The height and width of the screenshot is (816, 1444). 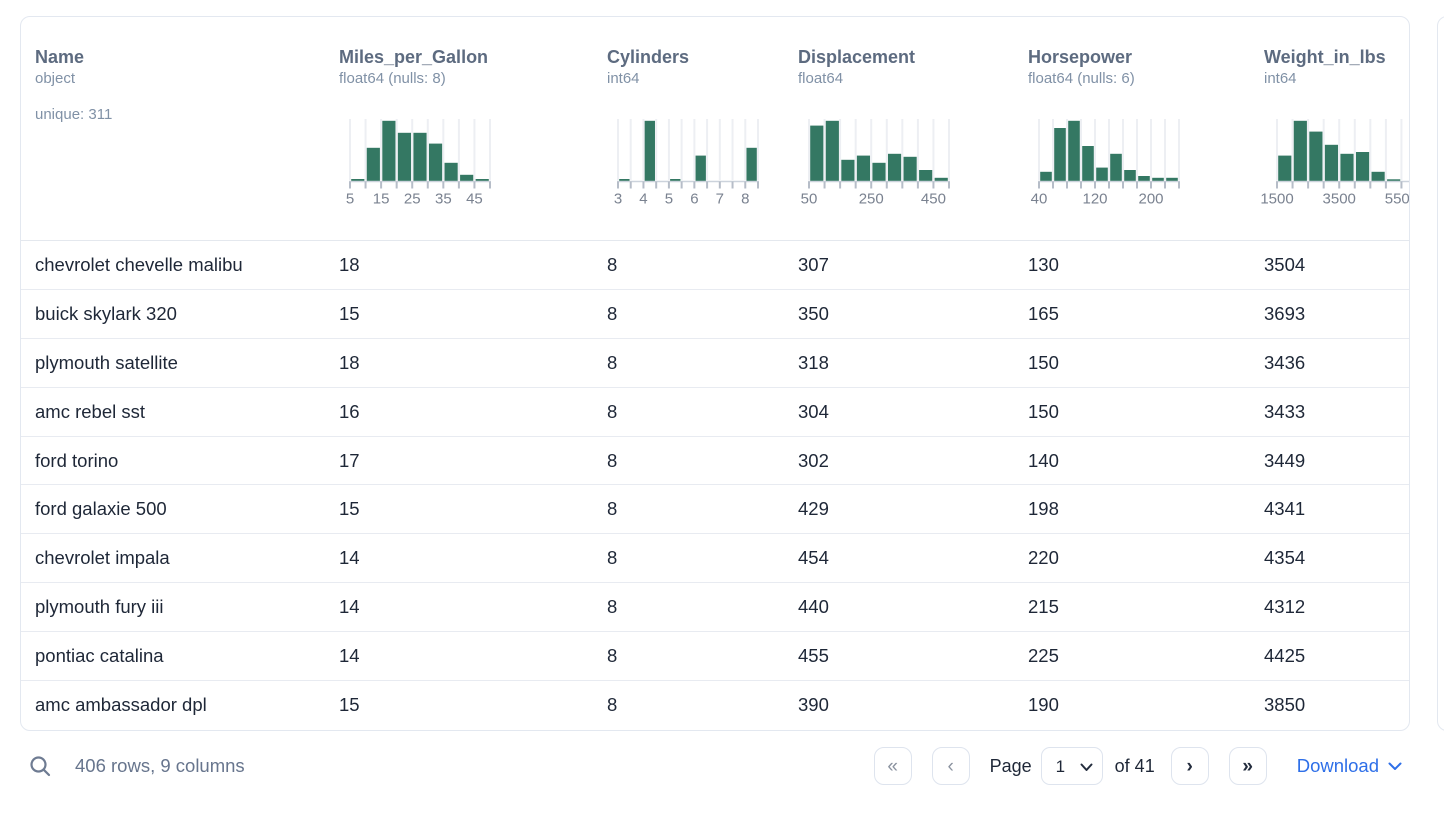 I want to click on prev-page-button: ‹, so click(x=950, y=766).